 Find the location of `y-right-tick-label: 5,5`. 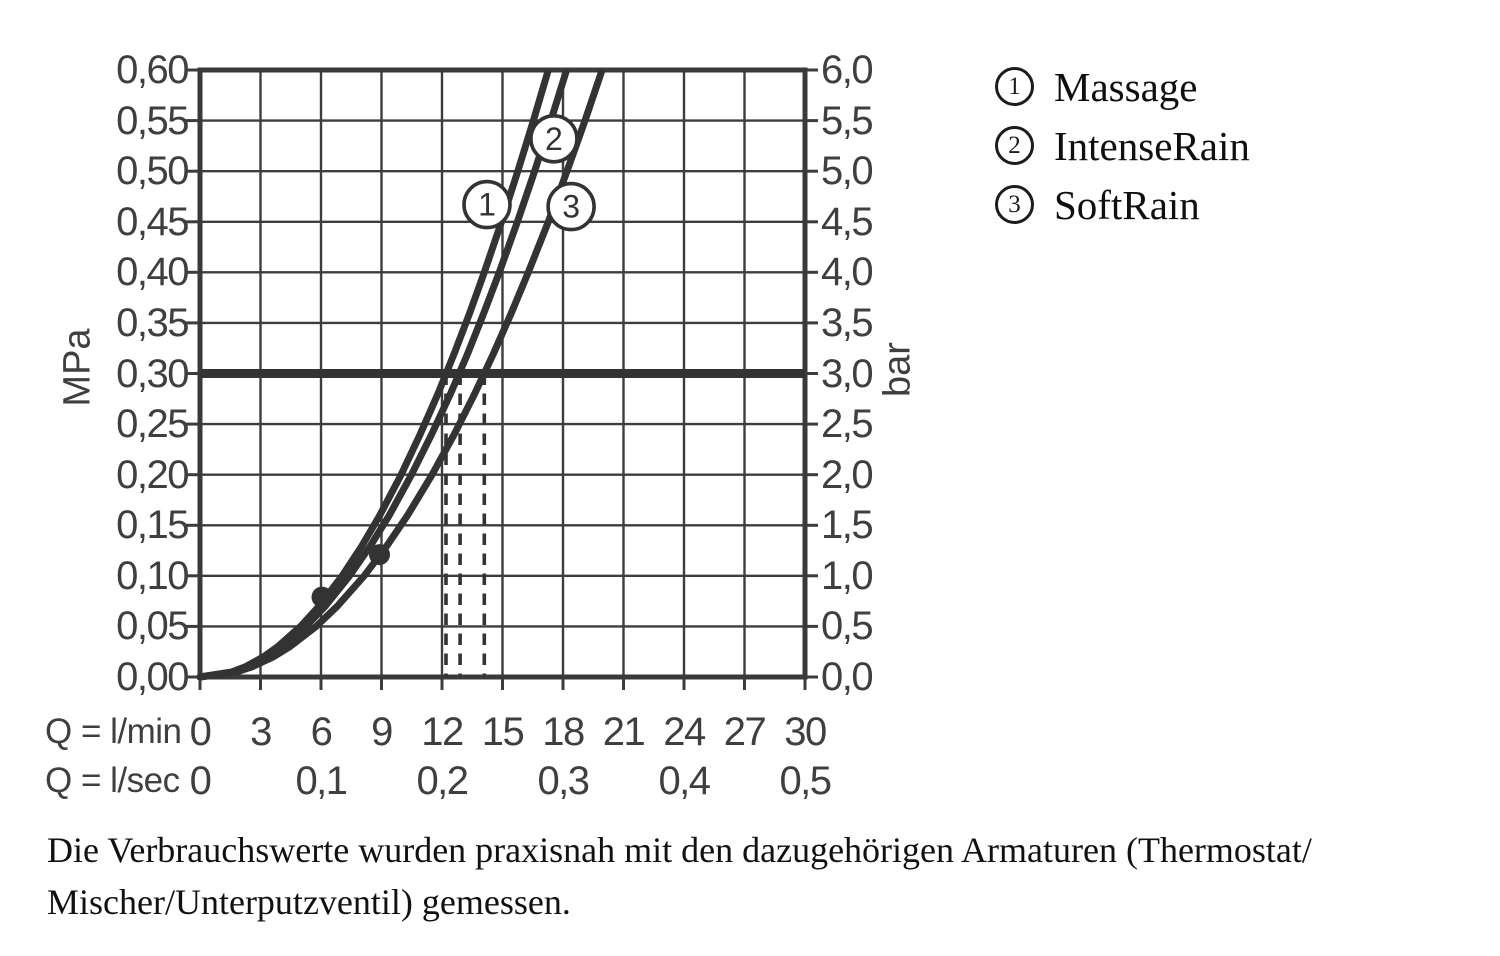

y-right-tick-label: 5,5 is located at coordinates (847, 120).